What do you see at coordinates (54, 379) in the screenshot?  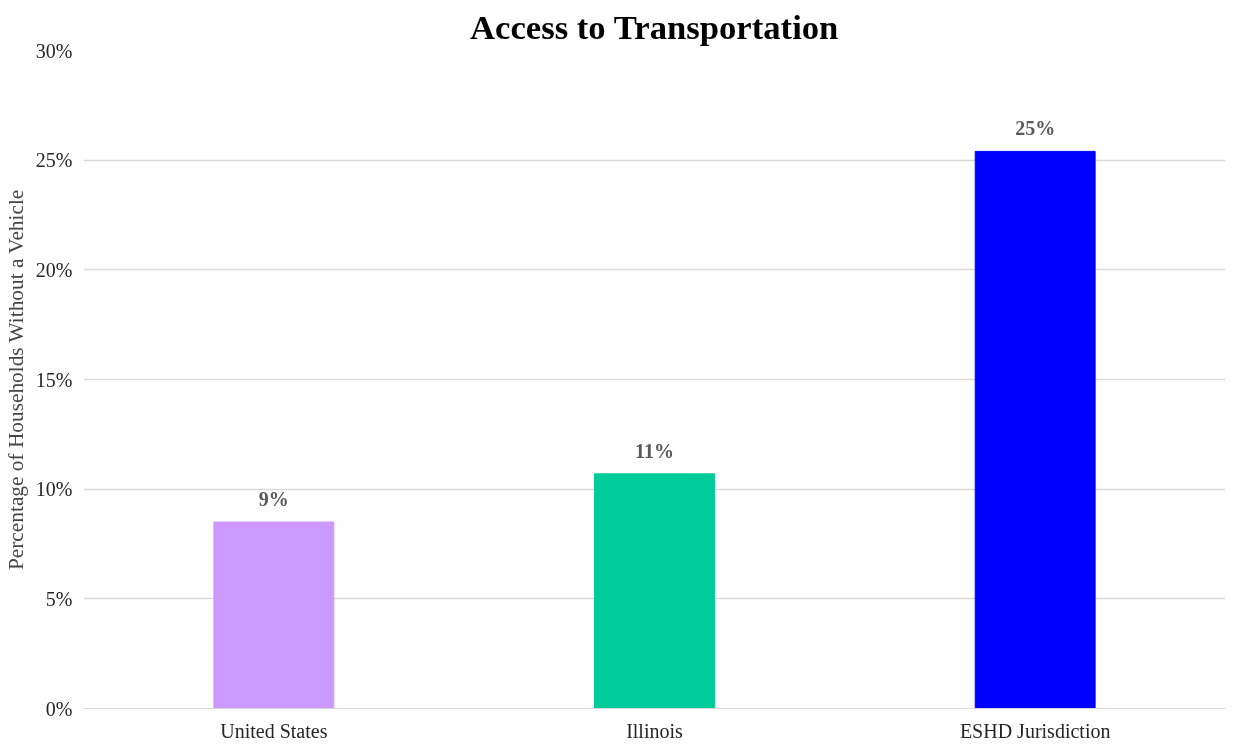 I see `y-tick-label: 15%` at bounding box center [54, 379].